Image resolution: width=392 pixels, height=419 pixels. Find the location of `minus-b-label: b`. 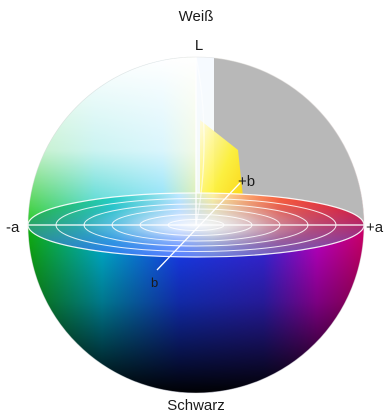

minus-b-label: b is located at coordinates (155, 282).